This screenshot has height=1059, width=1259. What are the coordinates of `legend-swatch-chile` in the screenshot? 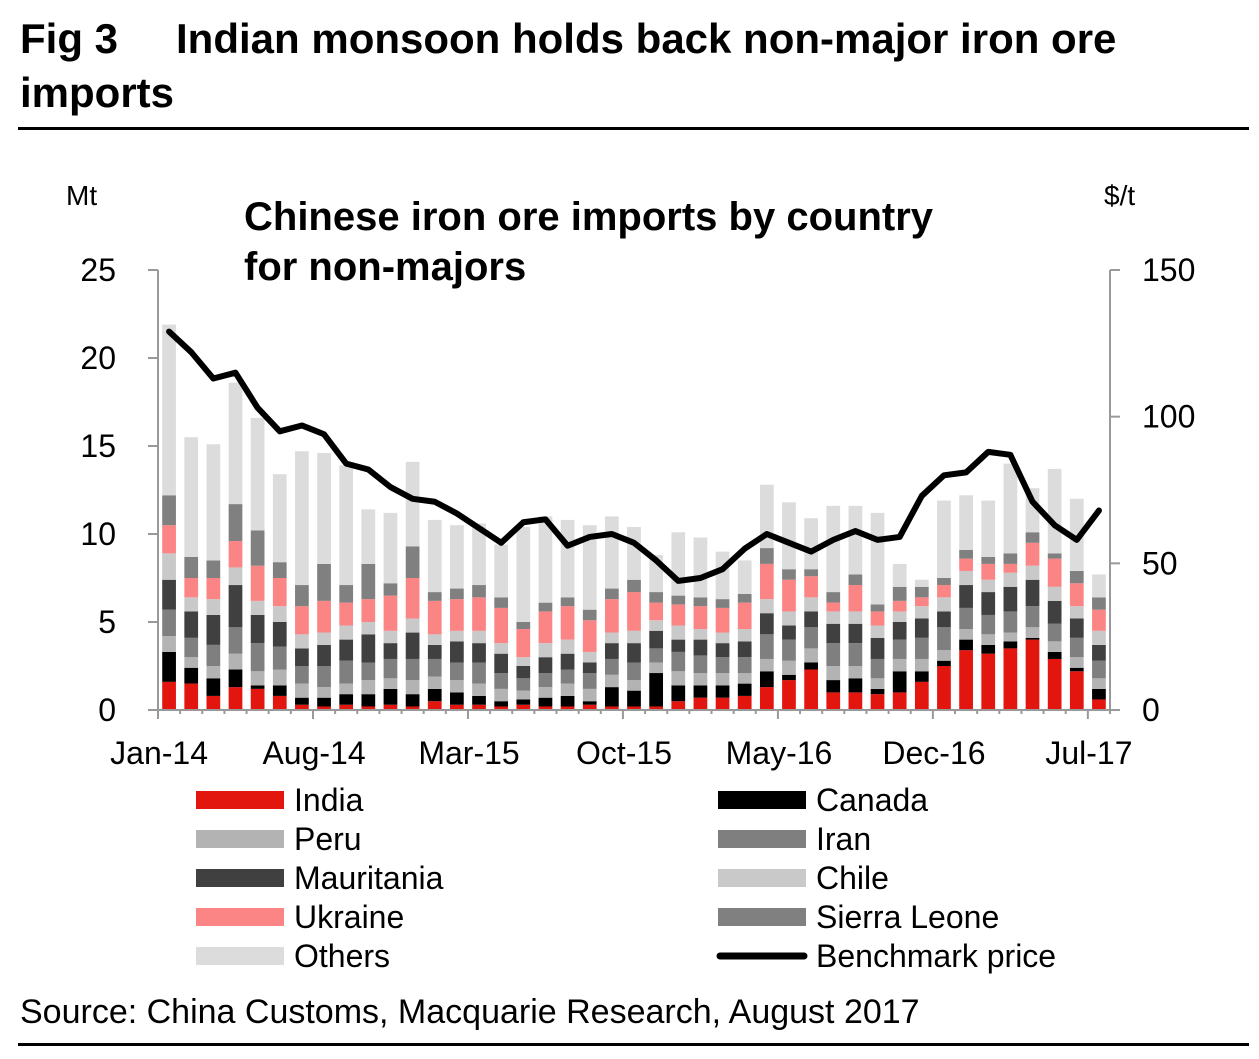 It's located at (762, 878).